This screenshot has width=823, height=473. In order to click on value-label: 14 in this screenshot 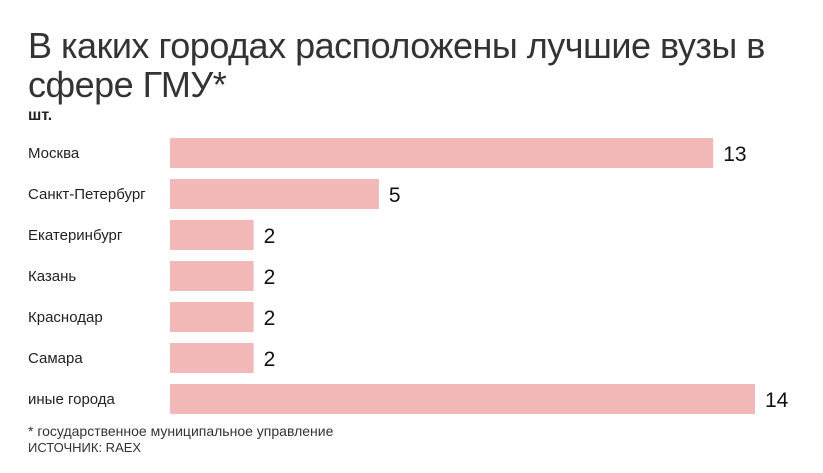, I will do `click(777, 400)`.